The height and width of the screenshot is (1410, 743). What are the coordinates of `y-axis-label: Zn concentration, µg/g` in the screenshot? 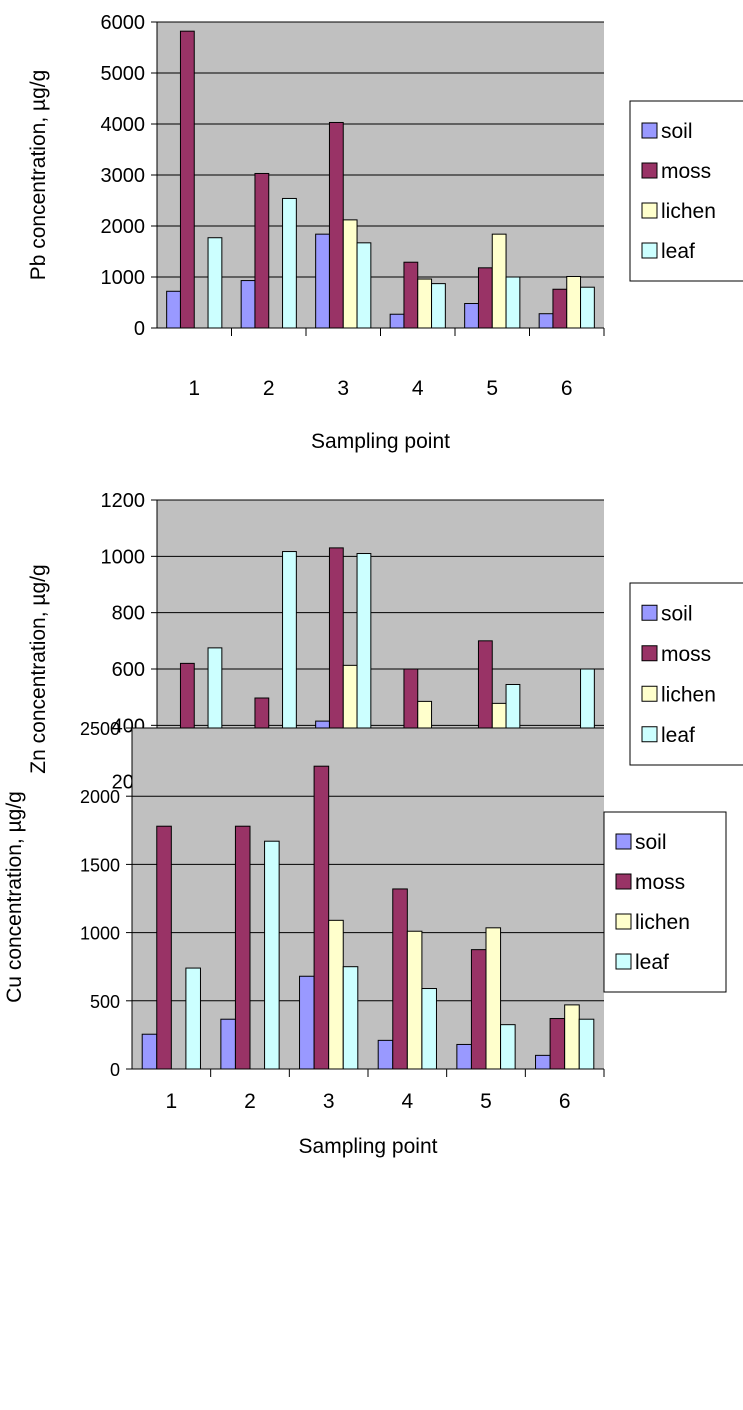 It's located at (38, 668).